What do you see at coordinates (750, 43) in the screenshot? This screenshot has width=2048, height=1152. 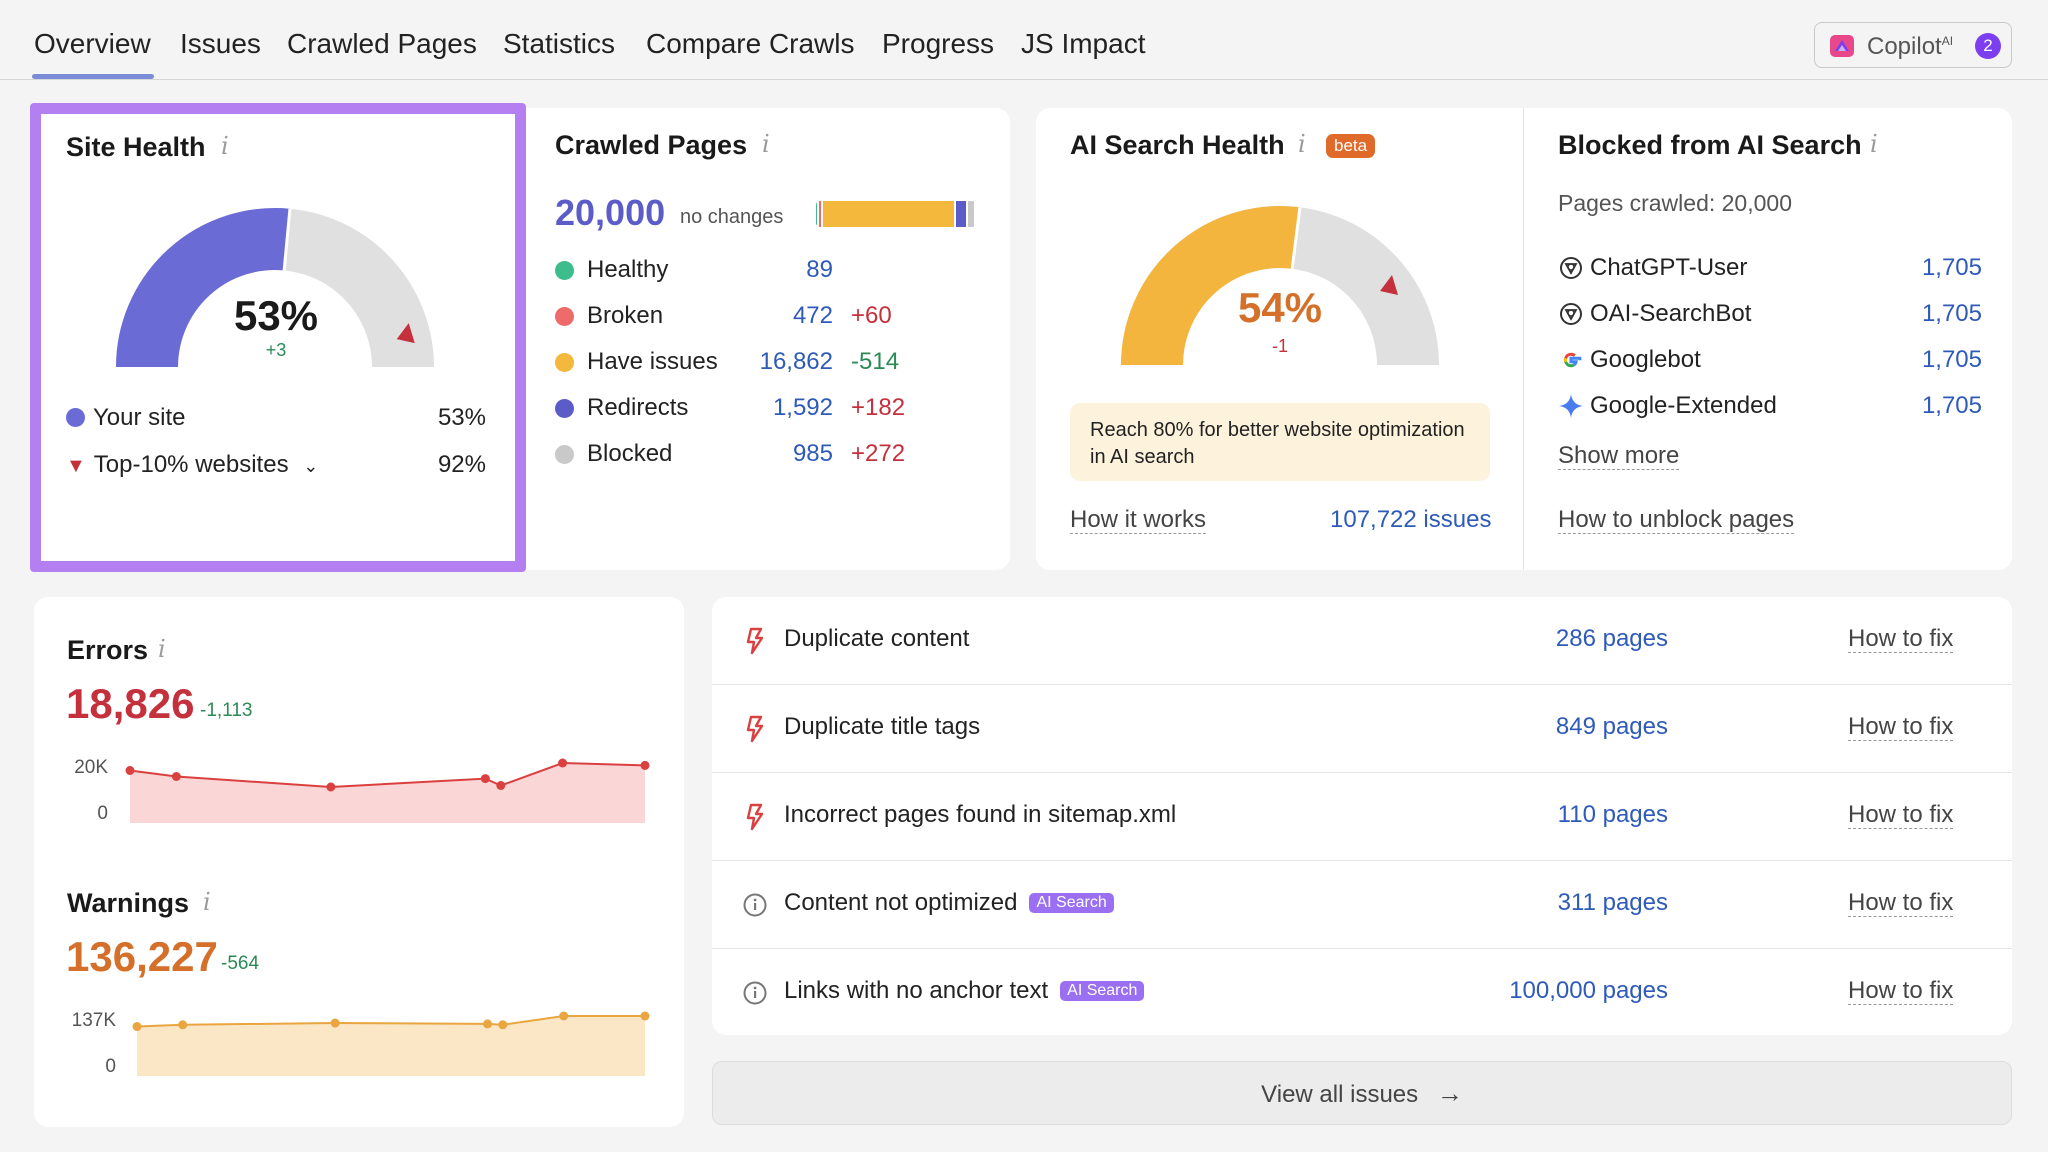 I see `tab-compare-crawls: Compare Crawls` at bounding box center [750, 43].